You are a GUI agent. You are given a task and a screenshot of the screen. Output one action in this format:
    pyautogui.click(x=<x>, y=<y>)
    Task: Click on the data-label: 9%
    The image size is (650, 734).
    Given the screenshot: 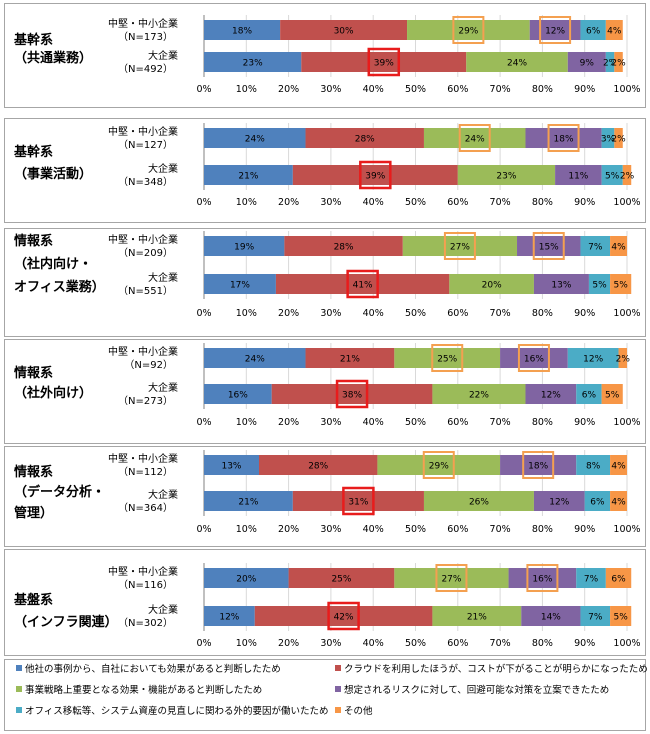 What is the action you would take?
    pyautogui.click(x=587, y=64)
    